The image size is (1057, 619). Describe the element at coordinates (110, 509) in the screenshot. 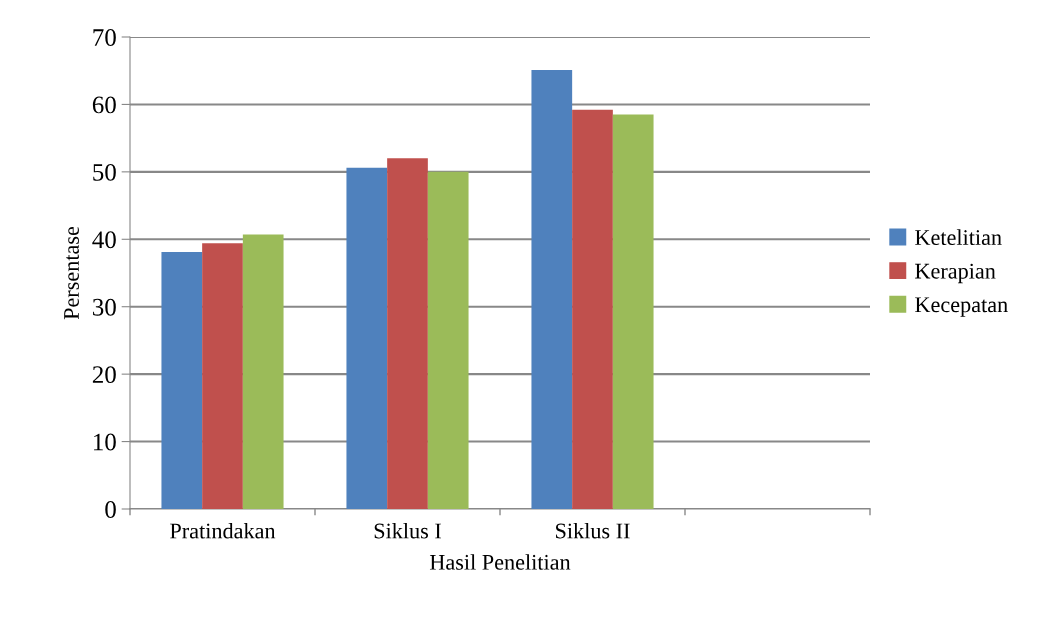

I see `y-tick-label: 0` at that location.